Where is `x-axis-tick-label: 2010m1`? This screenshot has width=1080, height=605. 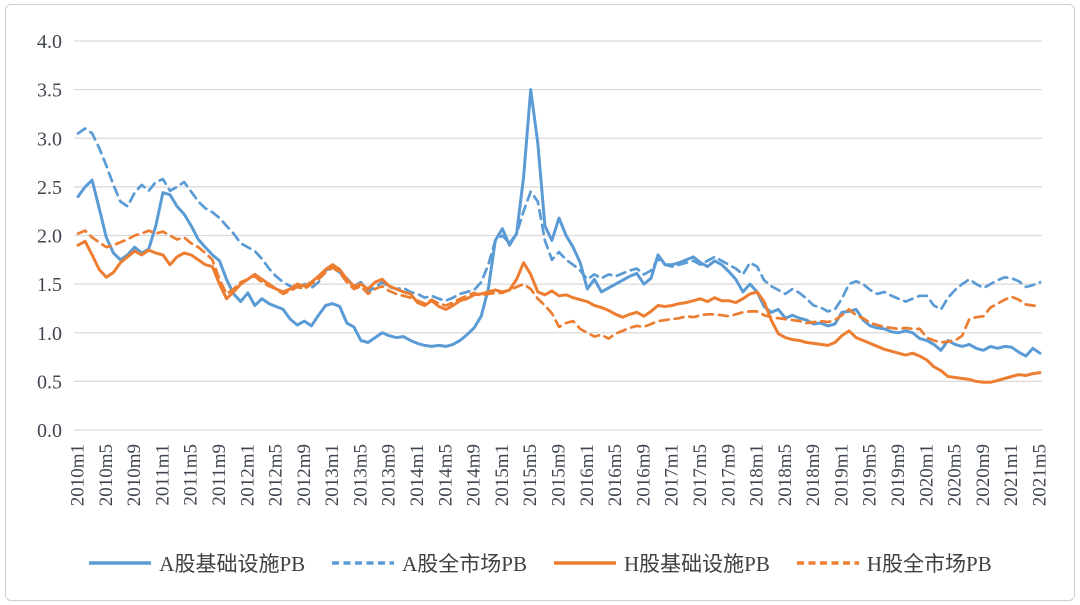 x-axis-tick-label: 2010m1 is located at coordinates (78, 475).